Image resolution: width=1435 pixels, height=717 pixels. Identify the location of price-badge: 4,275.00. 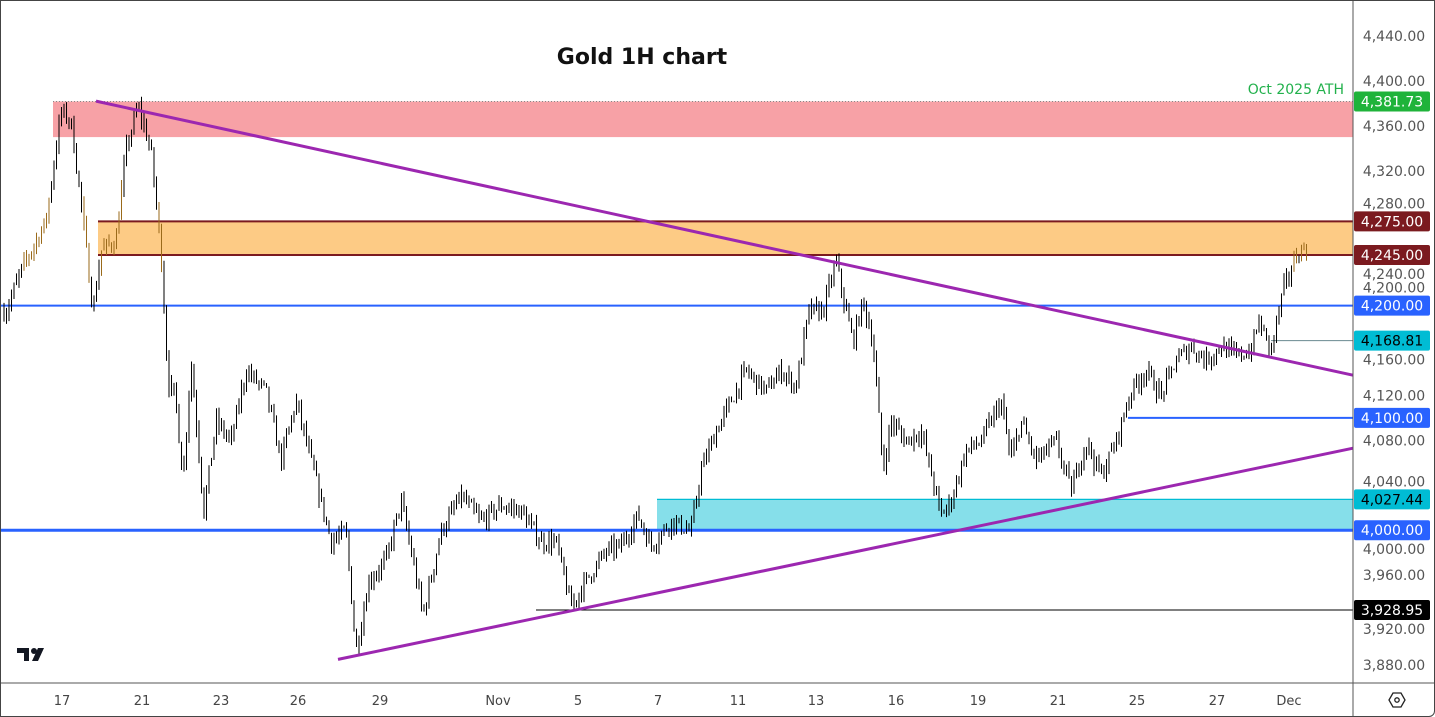
(1392, 221).